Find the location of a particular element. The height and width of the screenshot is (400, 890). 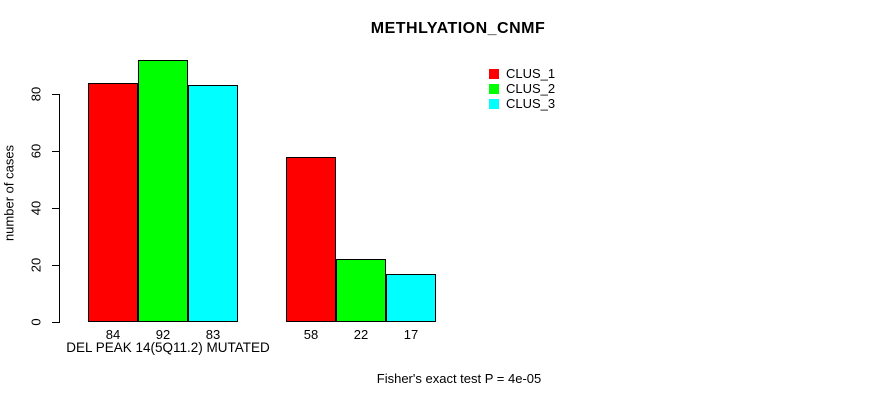

bar-value-label: 92 is located at coordinates (163, 334).